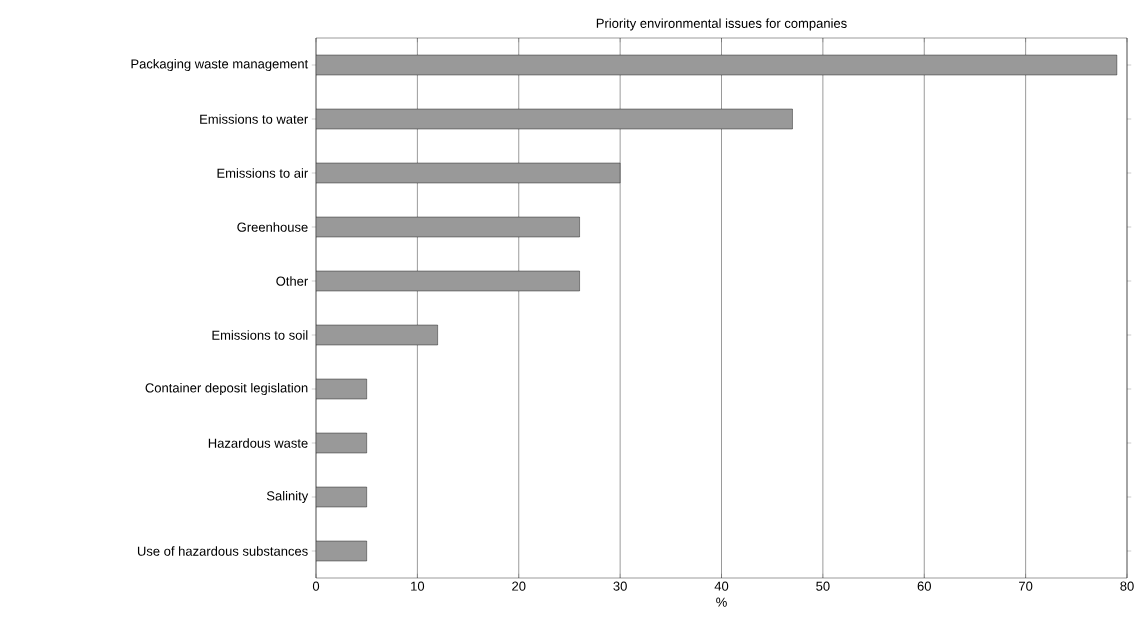 This screenshot has height=622, width=1144. Describe the element at coordinates (1026, 586) in the screenshot. I see `x-tick-label: 70` at that location.